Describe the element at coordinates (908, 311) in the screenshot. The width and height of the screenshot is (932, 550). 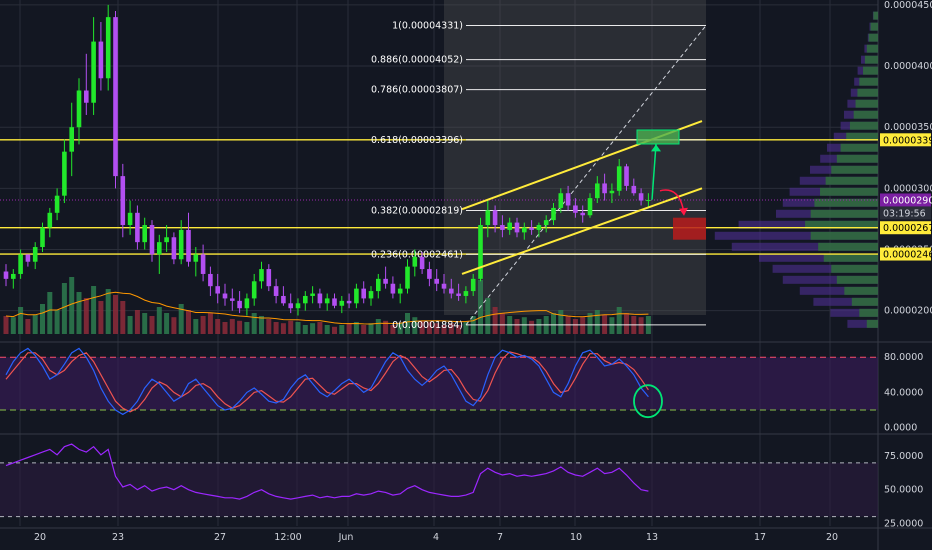
I see `price-tick-label: 0.00002000` at that location.